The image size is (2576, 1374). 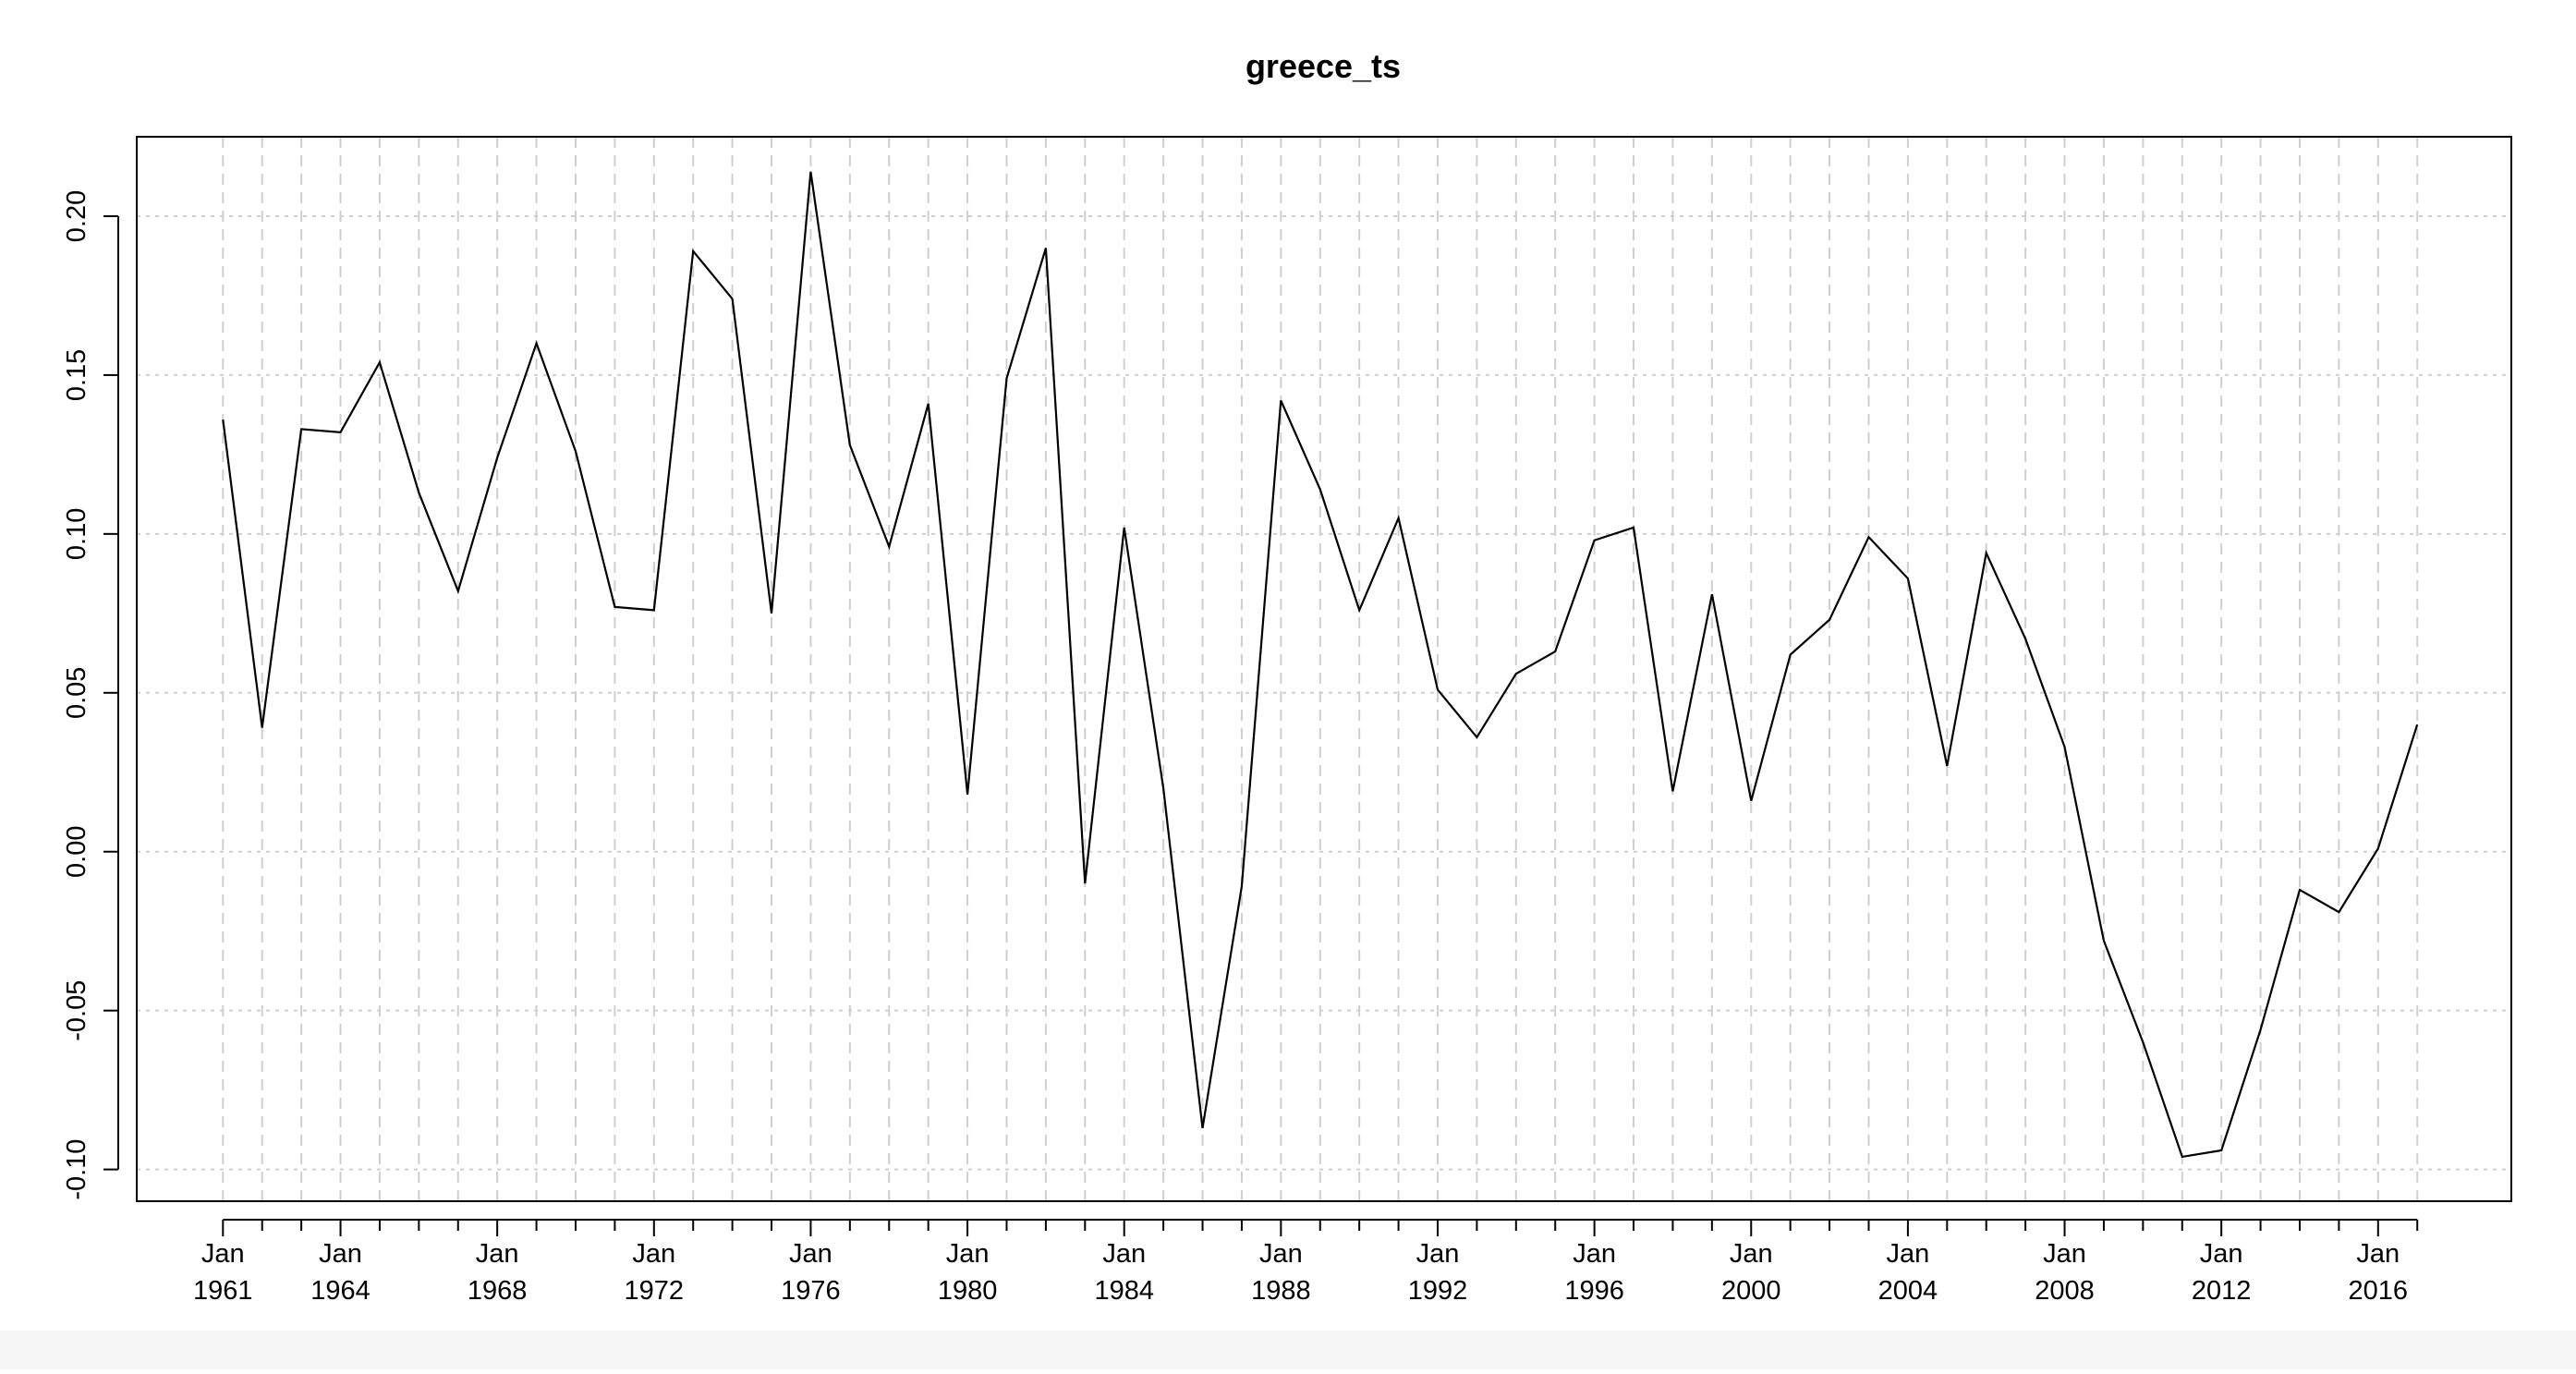 I want to click on x-tick-year: 1964, so click(x=340, y=1291).